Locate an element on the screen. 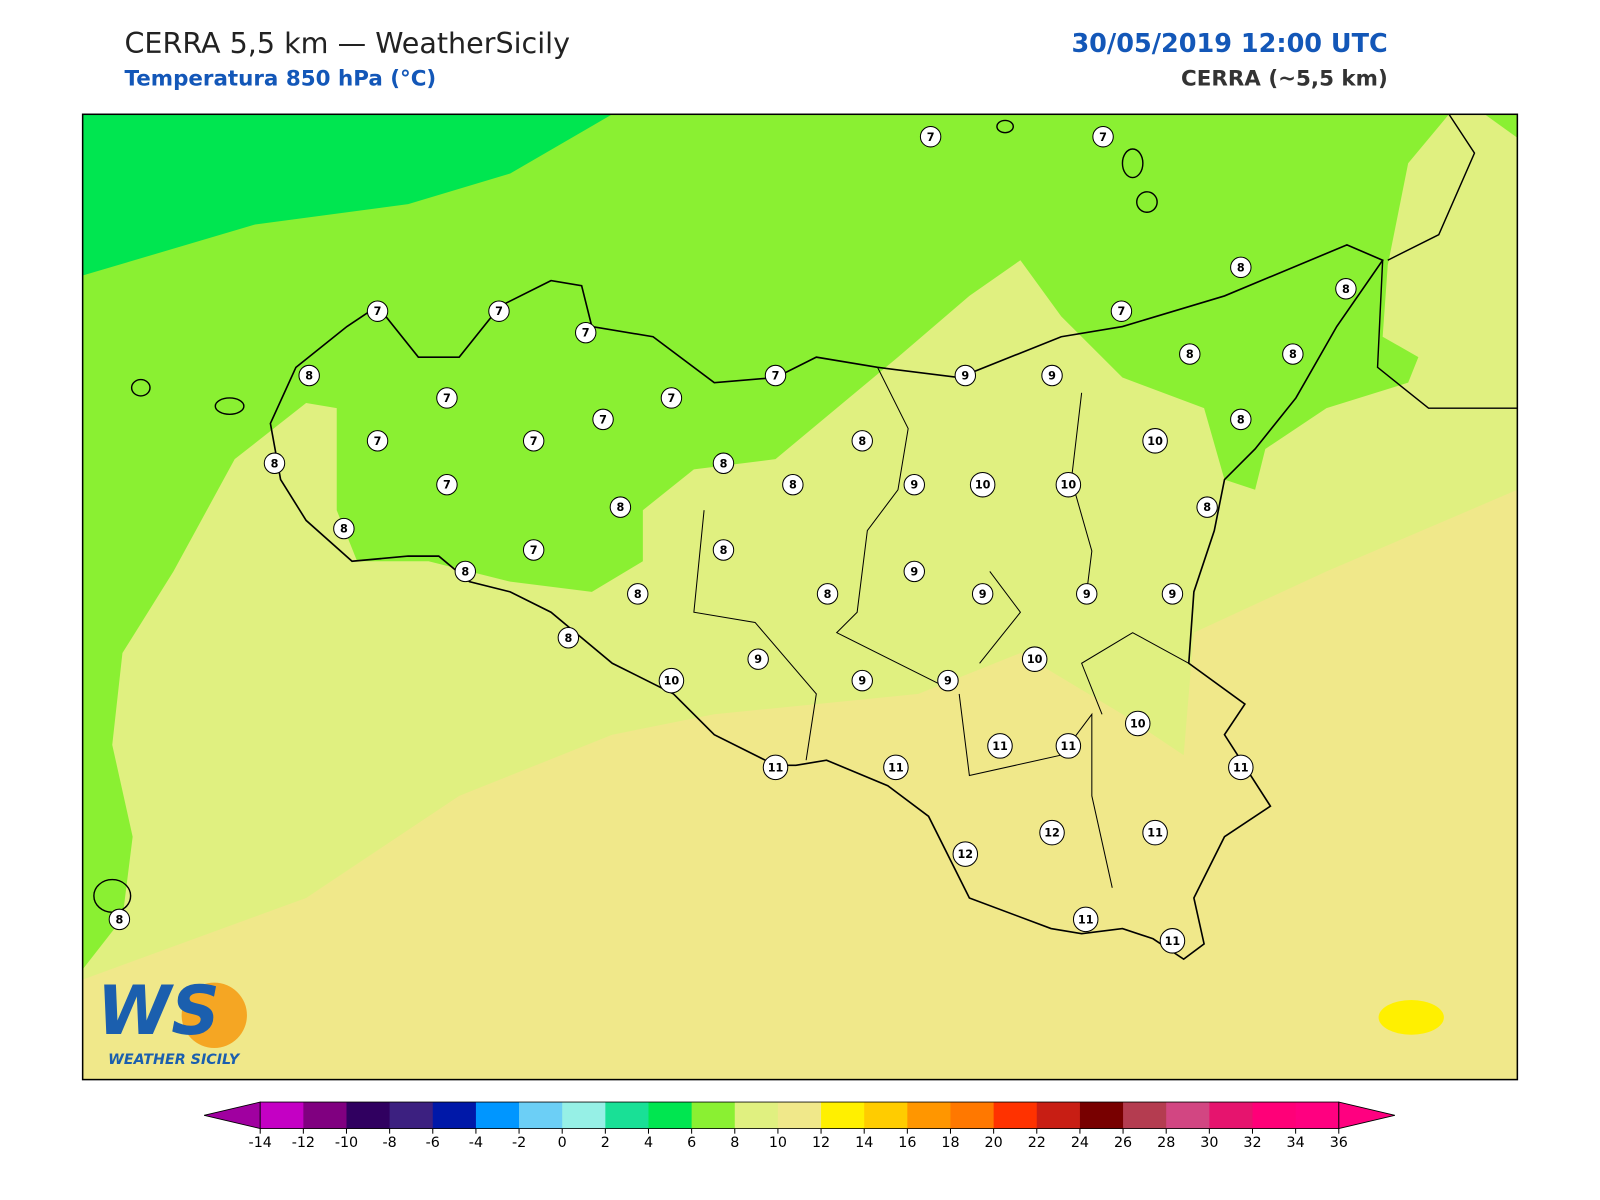 The height and width of the screenshot is (1200, 1600). colorbar-over is located at coordinates (1366, 1115).